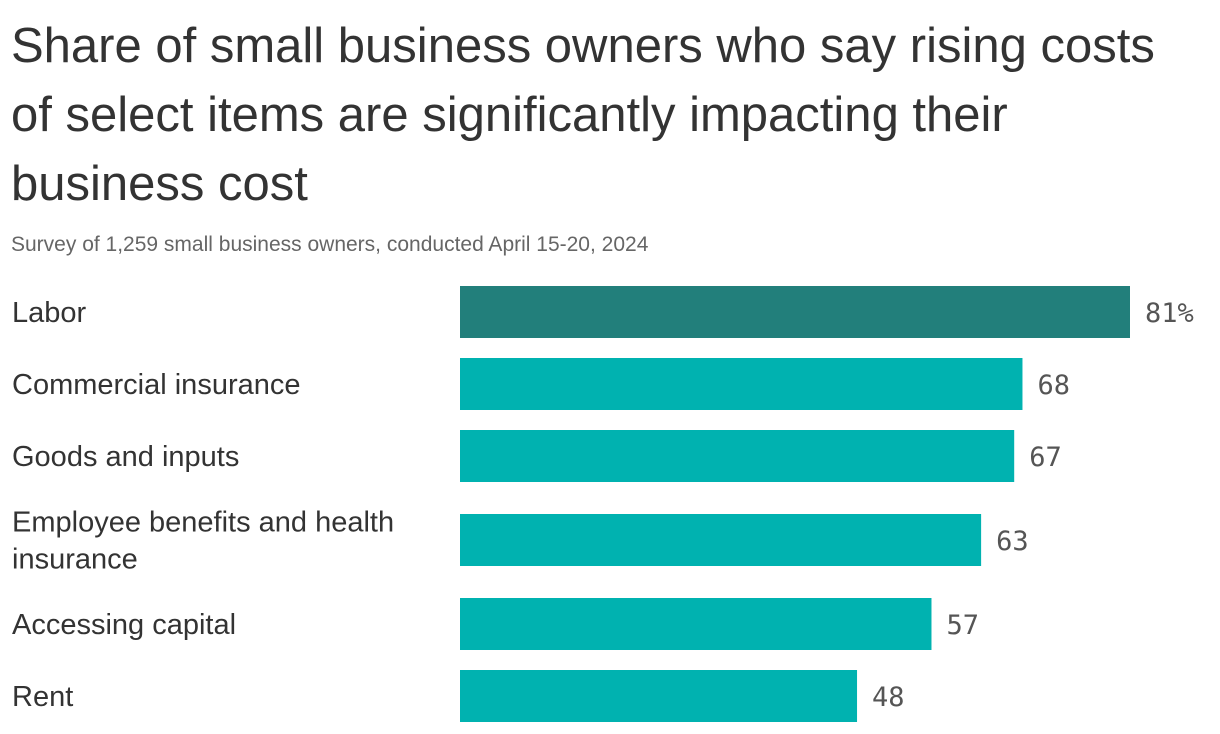 The height and width of the screenshot is (734, 1220). Describe the element at coordinates (203, 541) in the screenshot. I see `category-label-3: Employee benefits and health insurance` at that location.